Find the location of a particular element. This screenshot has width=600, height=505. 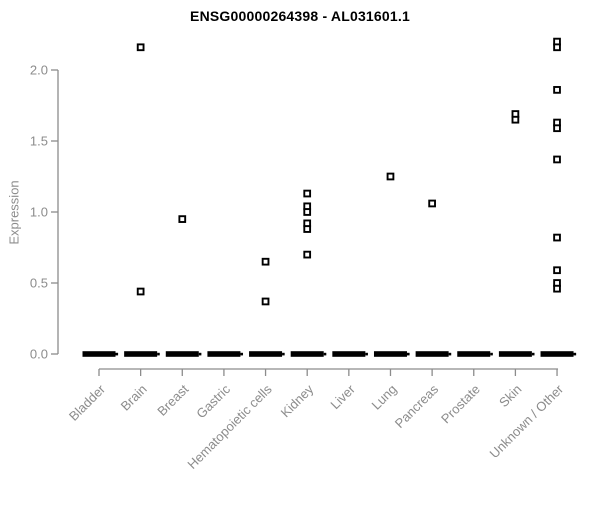

y-tick-label: 2.0 is located at coordinates (39, 70).